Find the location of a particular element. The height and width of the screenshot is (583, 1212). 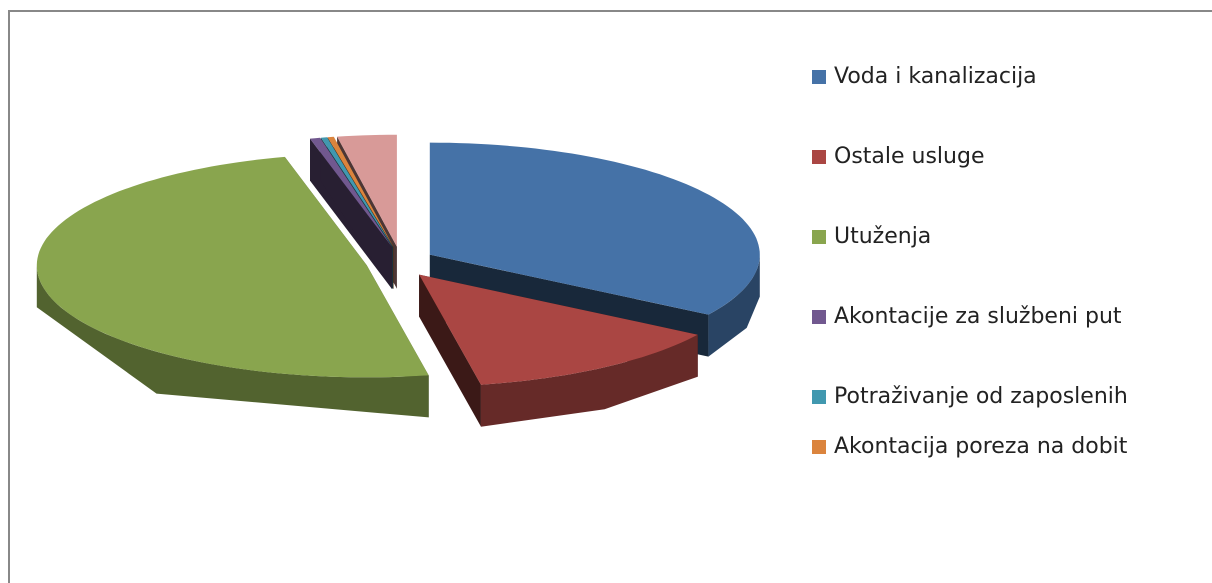

legend-item: Voda i kanalizacija is located at coordinates (1002, 77).